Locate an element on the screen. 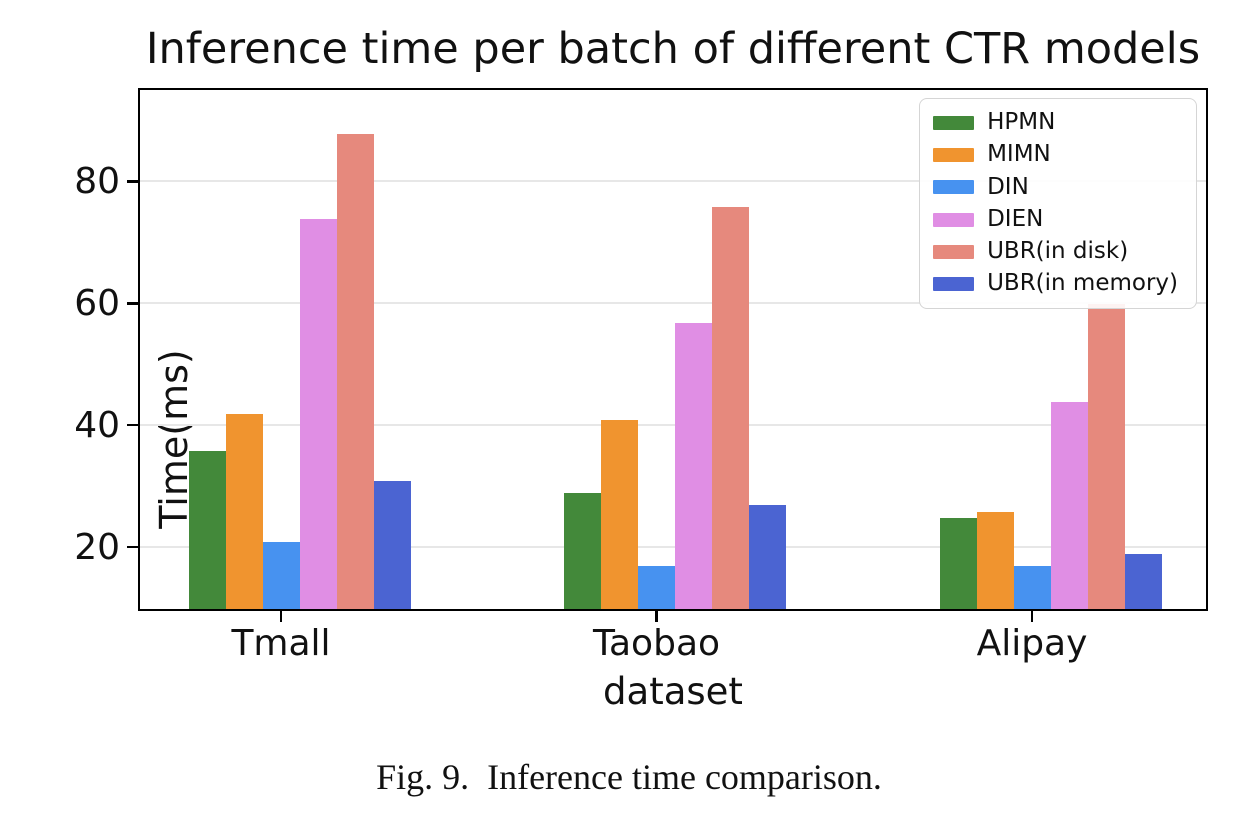 This screenshot has height=828, width=1258. legend-label: UBR(in disk) is located at coordinates (1058, 251).